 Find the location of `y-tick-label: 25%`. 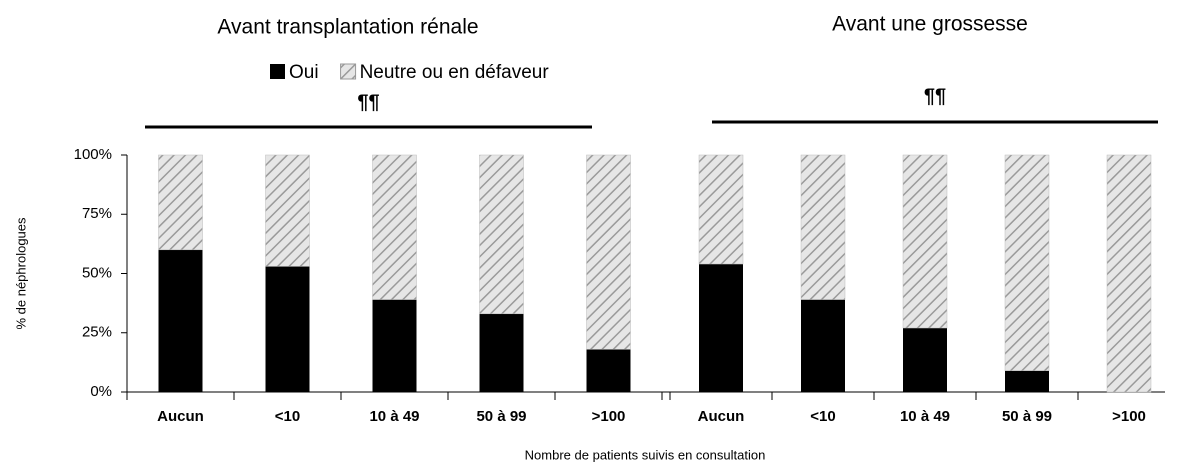

y-tick-label: 25% is located at coordinates (97, 332).